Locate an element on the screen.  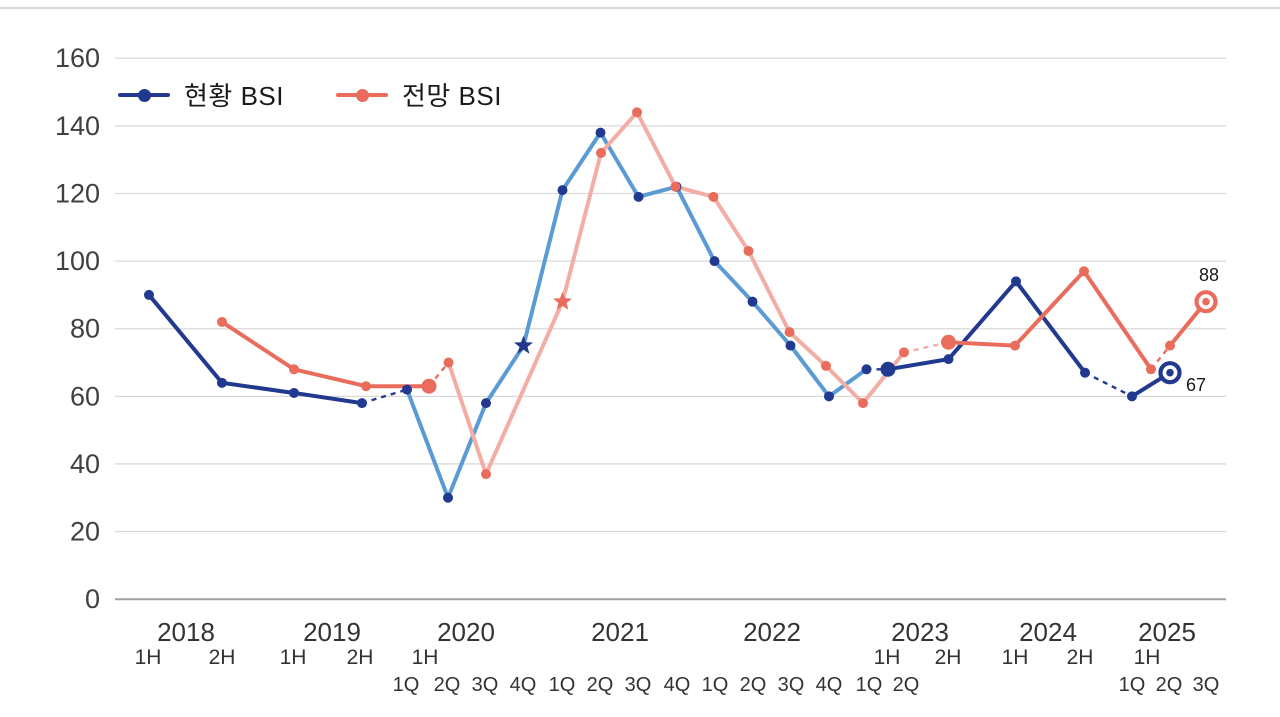
current-point-2020-3Q is located at coordinates (486, 403).